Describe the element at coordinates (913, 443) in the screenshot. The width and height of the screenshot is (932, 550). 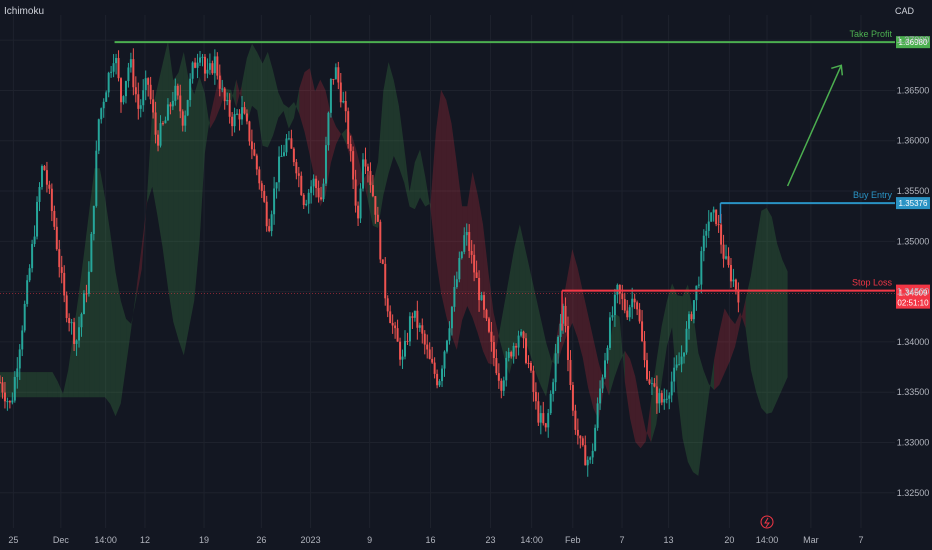
I see `y-tick-label: 1.33000` at that location.